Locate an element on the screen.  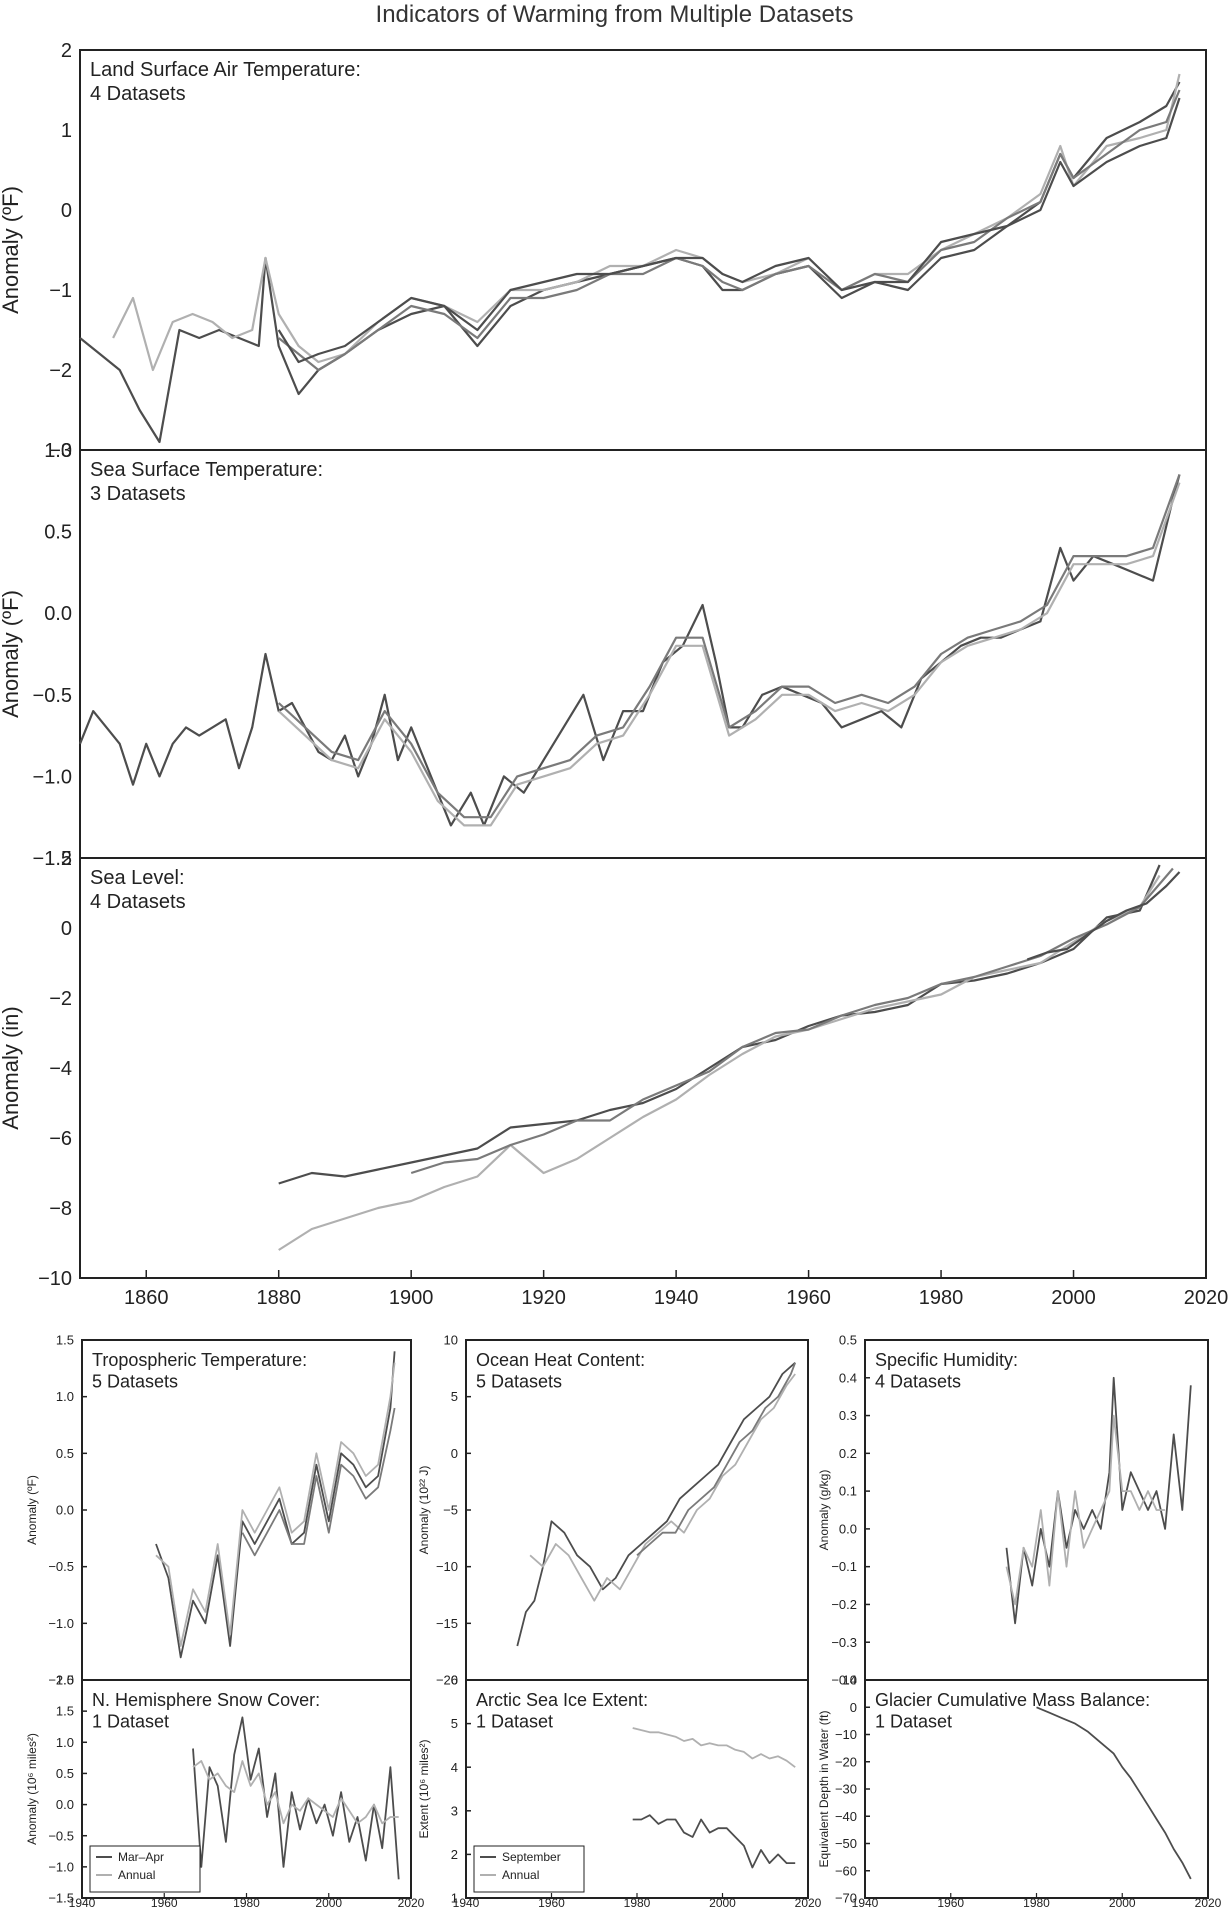
y-tick-label: −0.3 is located at coordinates (844, 1642).